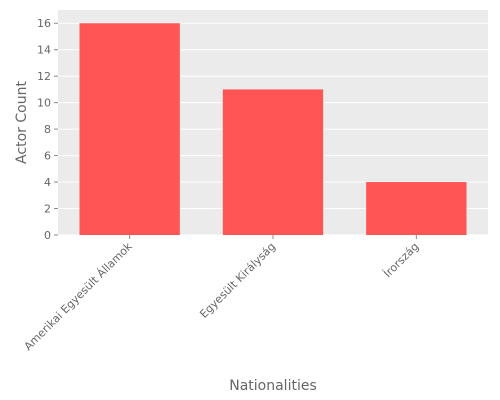  I want to click on x-tick-label-0: Amerikai Egyesült Államok, so click(79, 296).